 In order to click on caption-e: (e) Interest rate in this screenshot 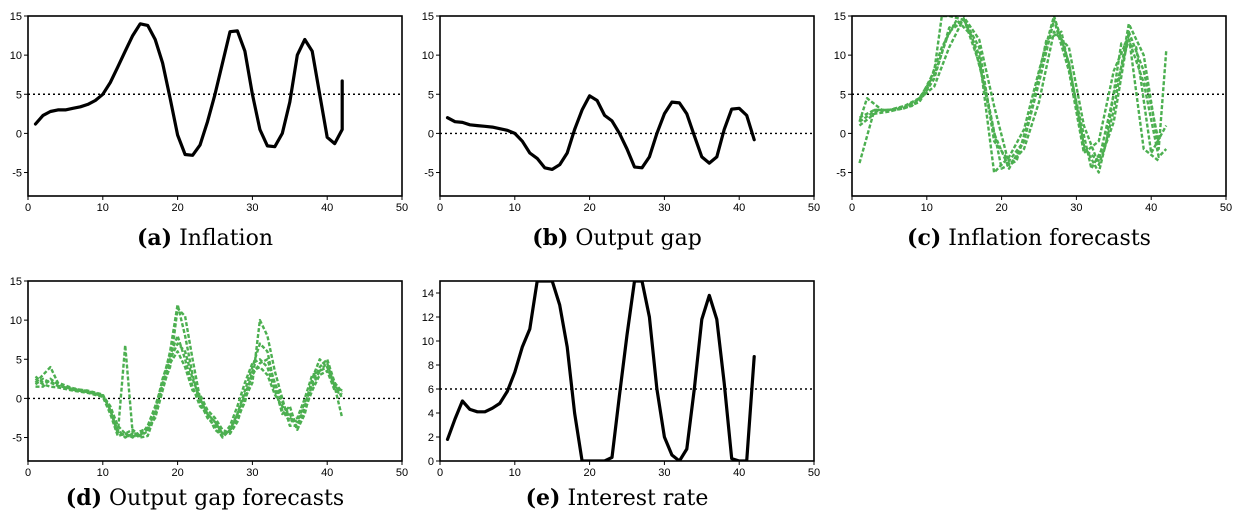, I will do `click(617, 498)`.